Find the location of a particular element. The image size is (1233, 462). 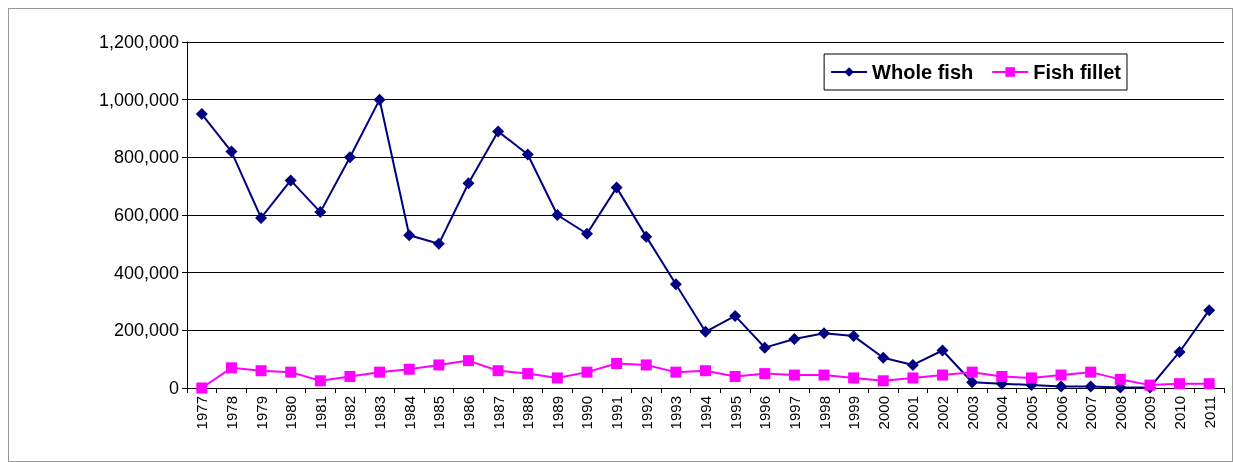

x-tick-label: 1994 is located at coordinates (705, 413).